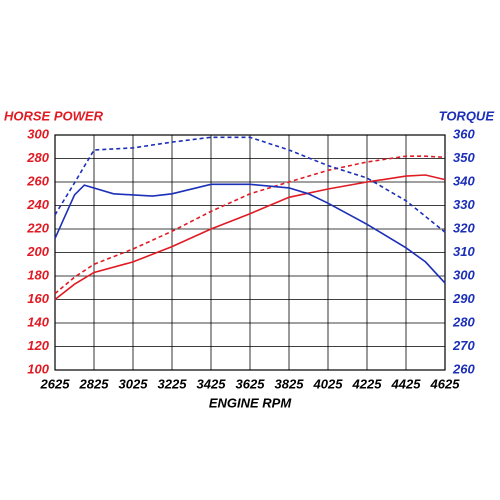 This screenshot has width=500, height=500. I want to click on y-tick-label: 100, so click(38, 368).